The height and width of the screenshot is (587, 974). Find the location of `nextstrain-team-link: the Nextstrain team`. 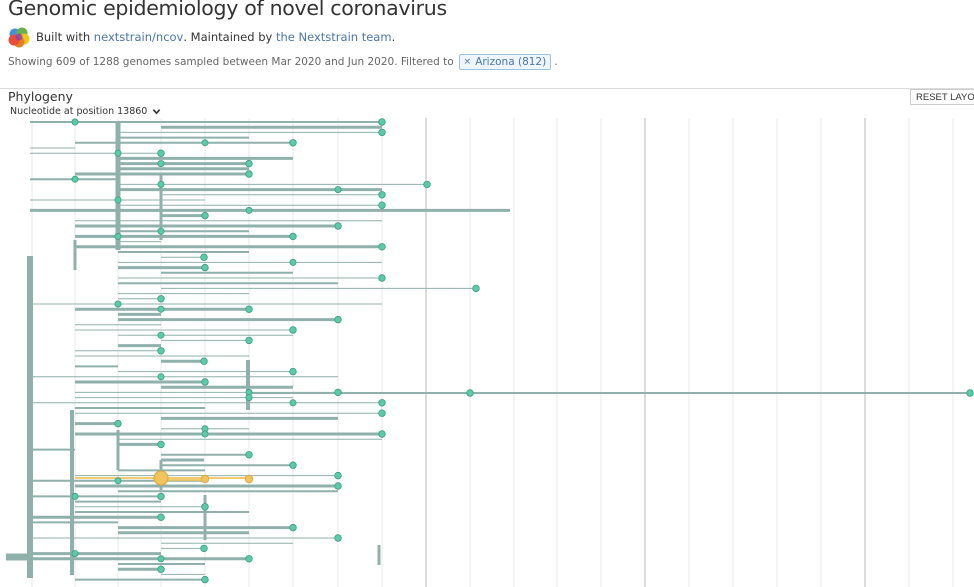

nextstrain-team-link: the Nextstrain team is located at coordinates (333, 37).